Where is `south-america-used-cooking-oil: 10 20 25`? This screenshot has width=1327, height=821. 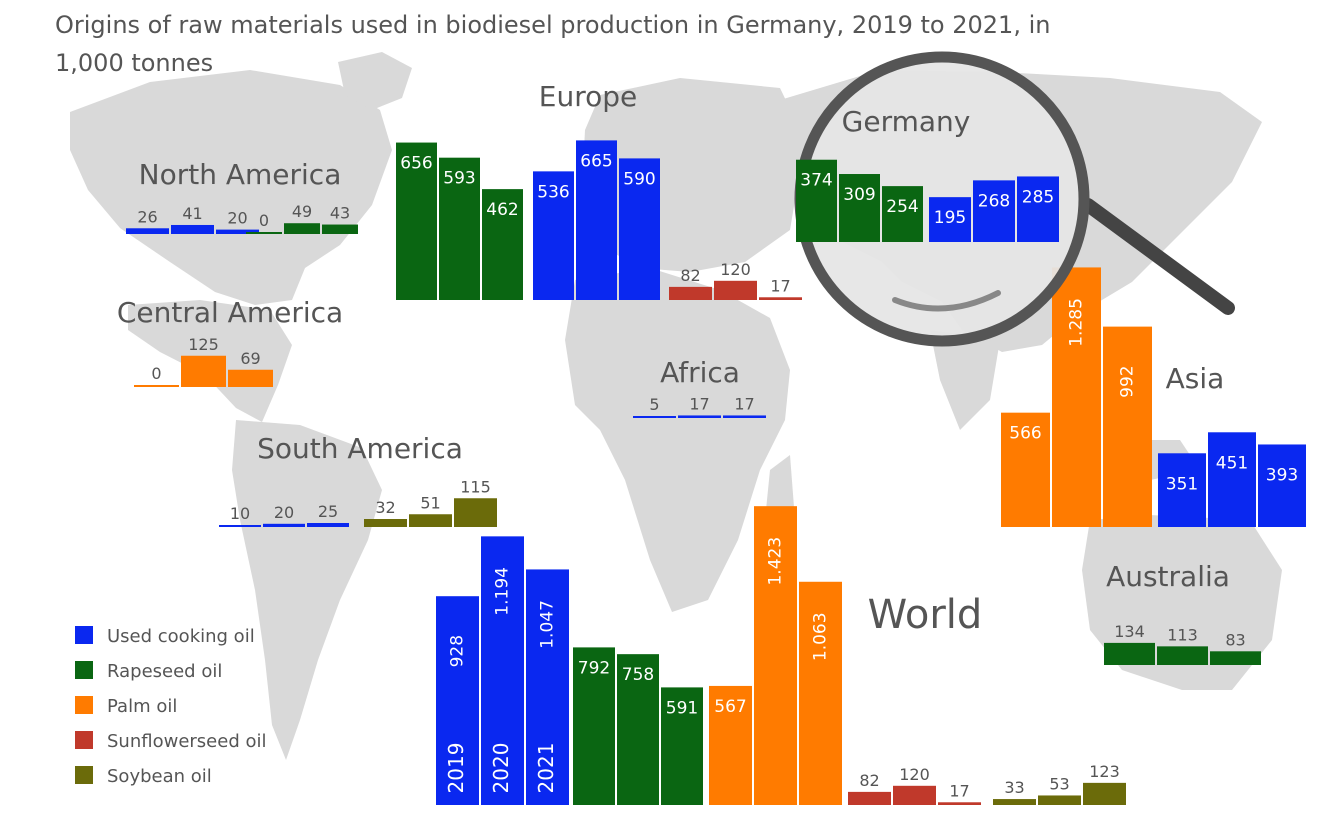 south-america-used-cooking-oil: 10 20 25 is located at coordinates (284, 514).